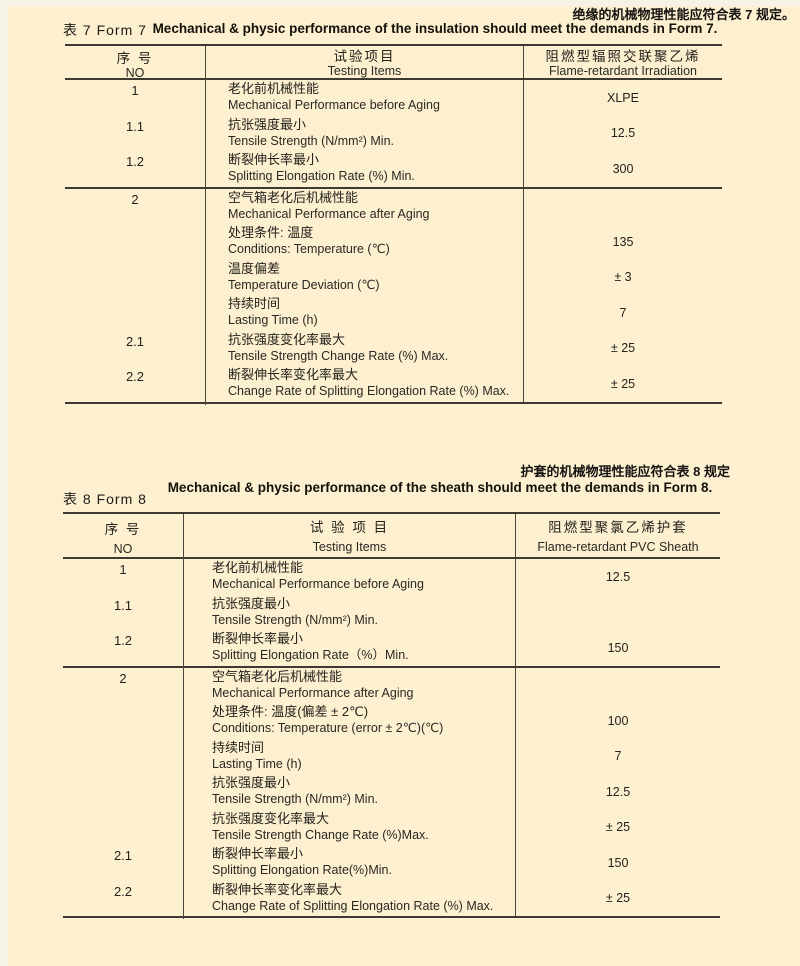 The height and width of the screenshot is (966, 800). Describe the element at coordinates (310, 655) in the screenshot. I see `row-item-en: Splitting Elongation Rate（%）Min.` at that location.